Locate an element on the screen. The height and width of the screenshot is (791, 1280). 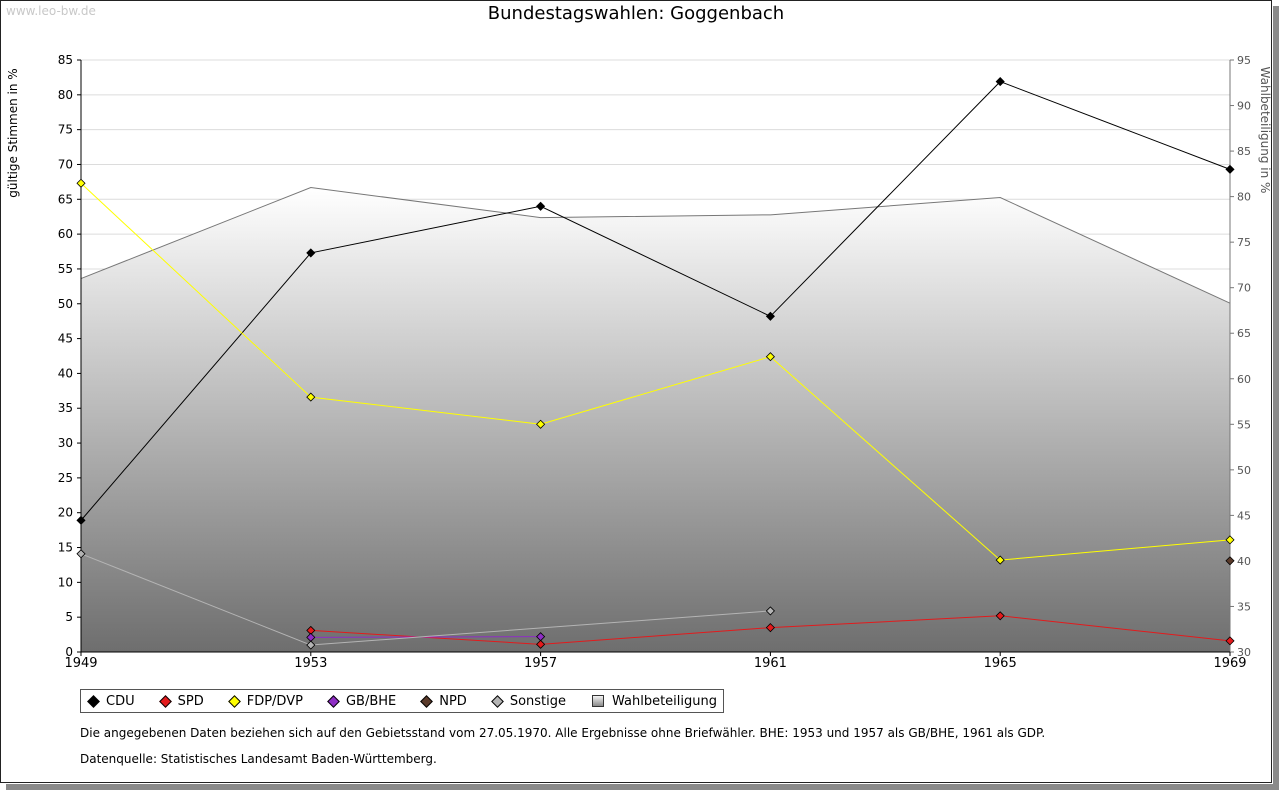
watermark: www.leo-bw.de is located at coordinates (51, 11).